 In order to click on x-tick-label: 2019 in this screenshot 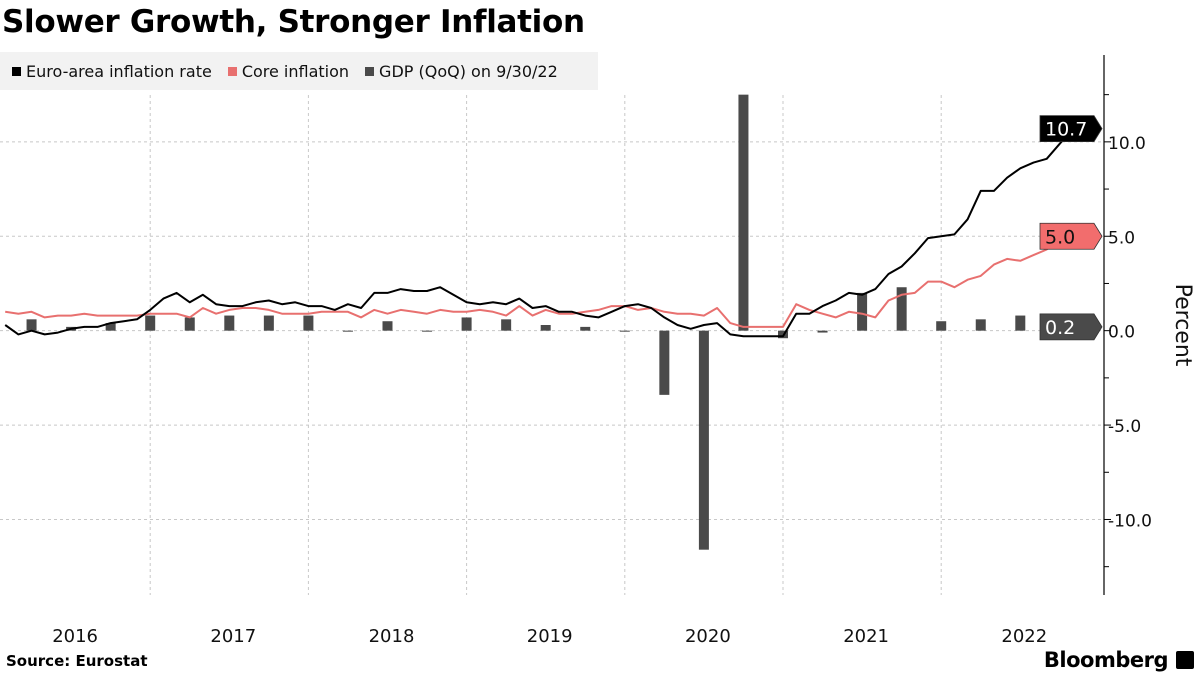, I will do `click(550, 636)`.